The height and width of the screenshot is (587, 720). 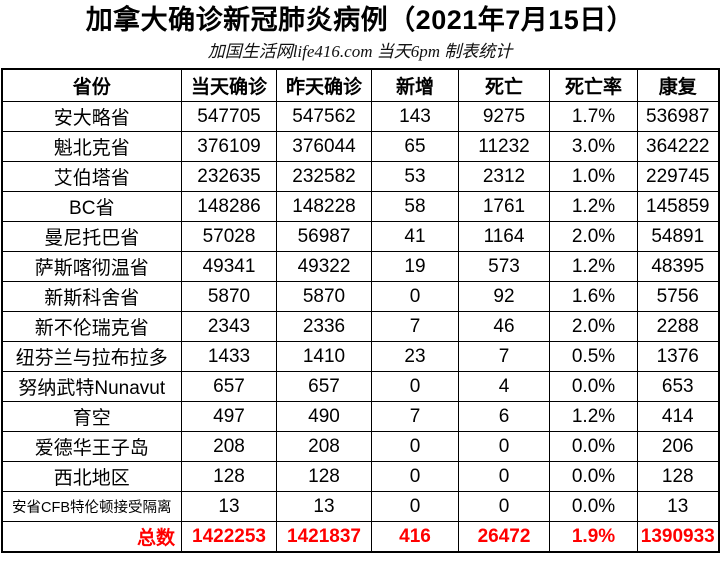 I want to click on value-cell: 490, so click(x=324, y=416).